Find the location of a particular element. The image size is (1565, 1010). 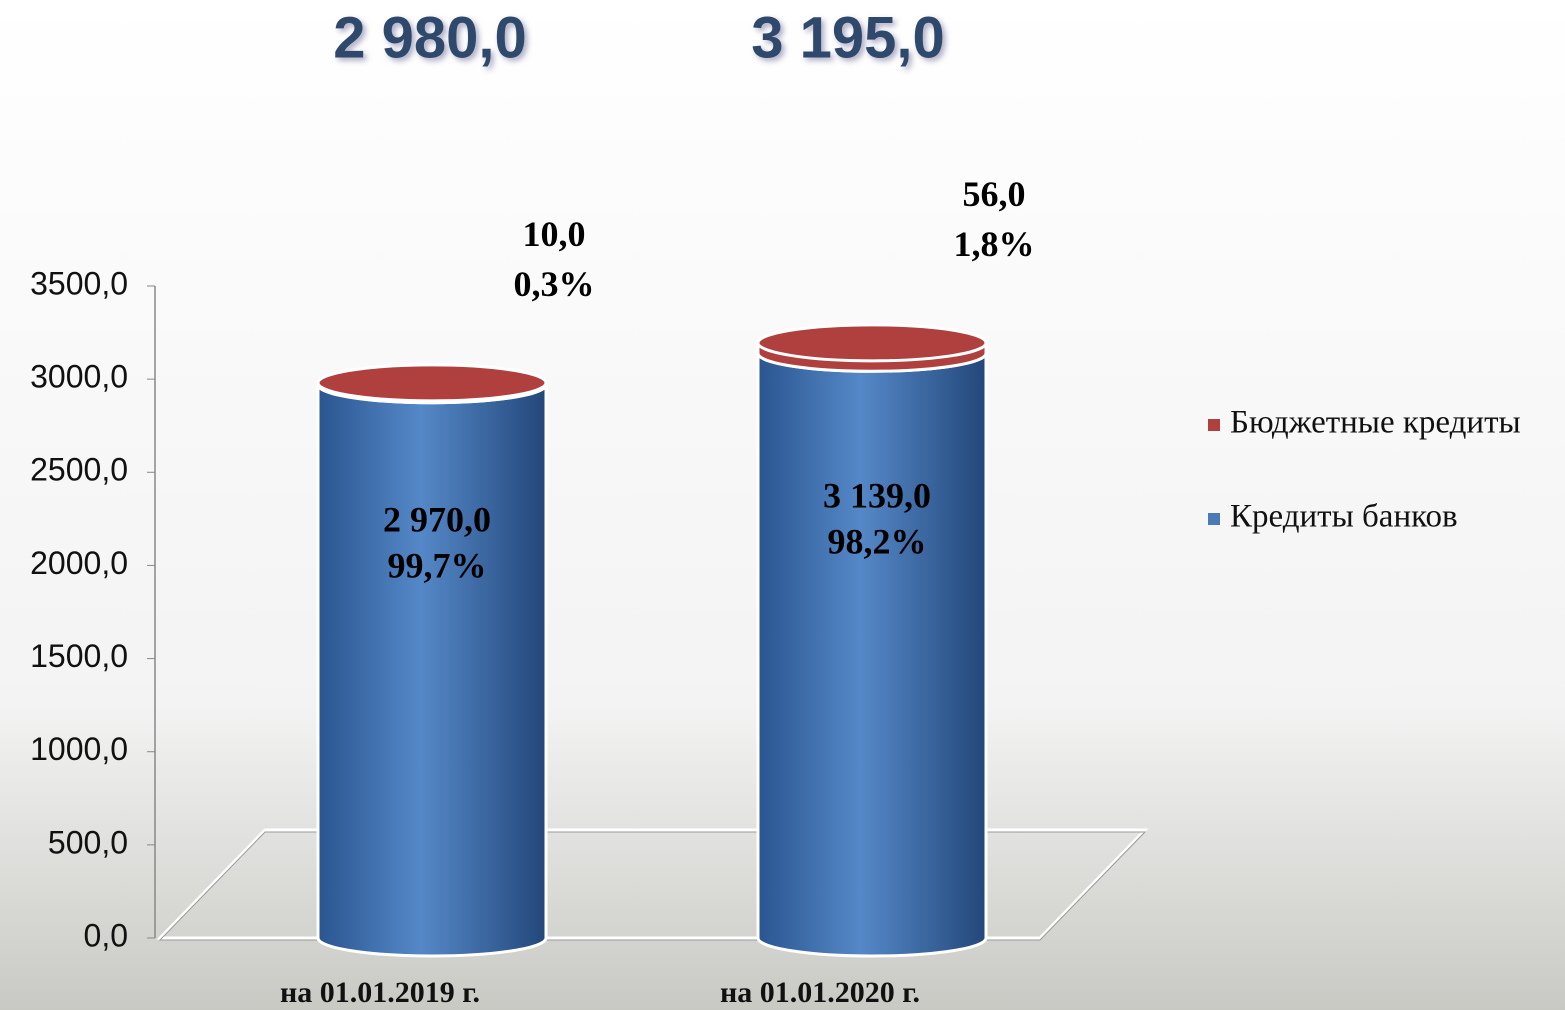

floor-edge is located at coordinates (652, 886).